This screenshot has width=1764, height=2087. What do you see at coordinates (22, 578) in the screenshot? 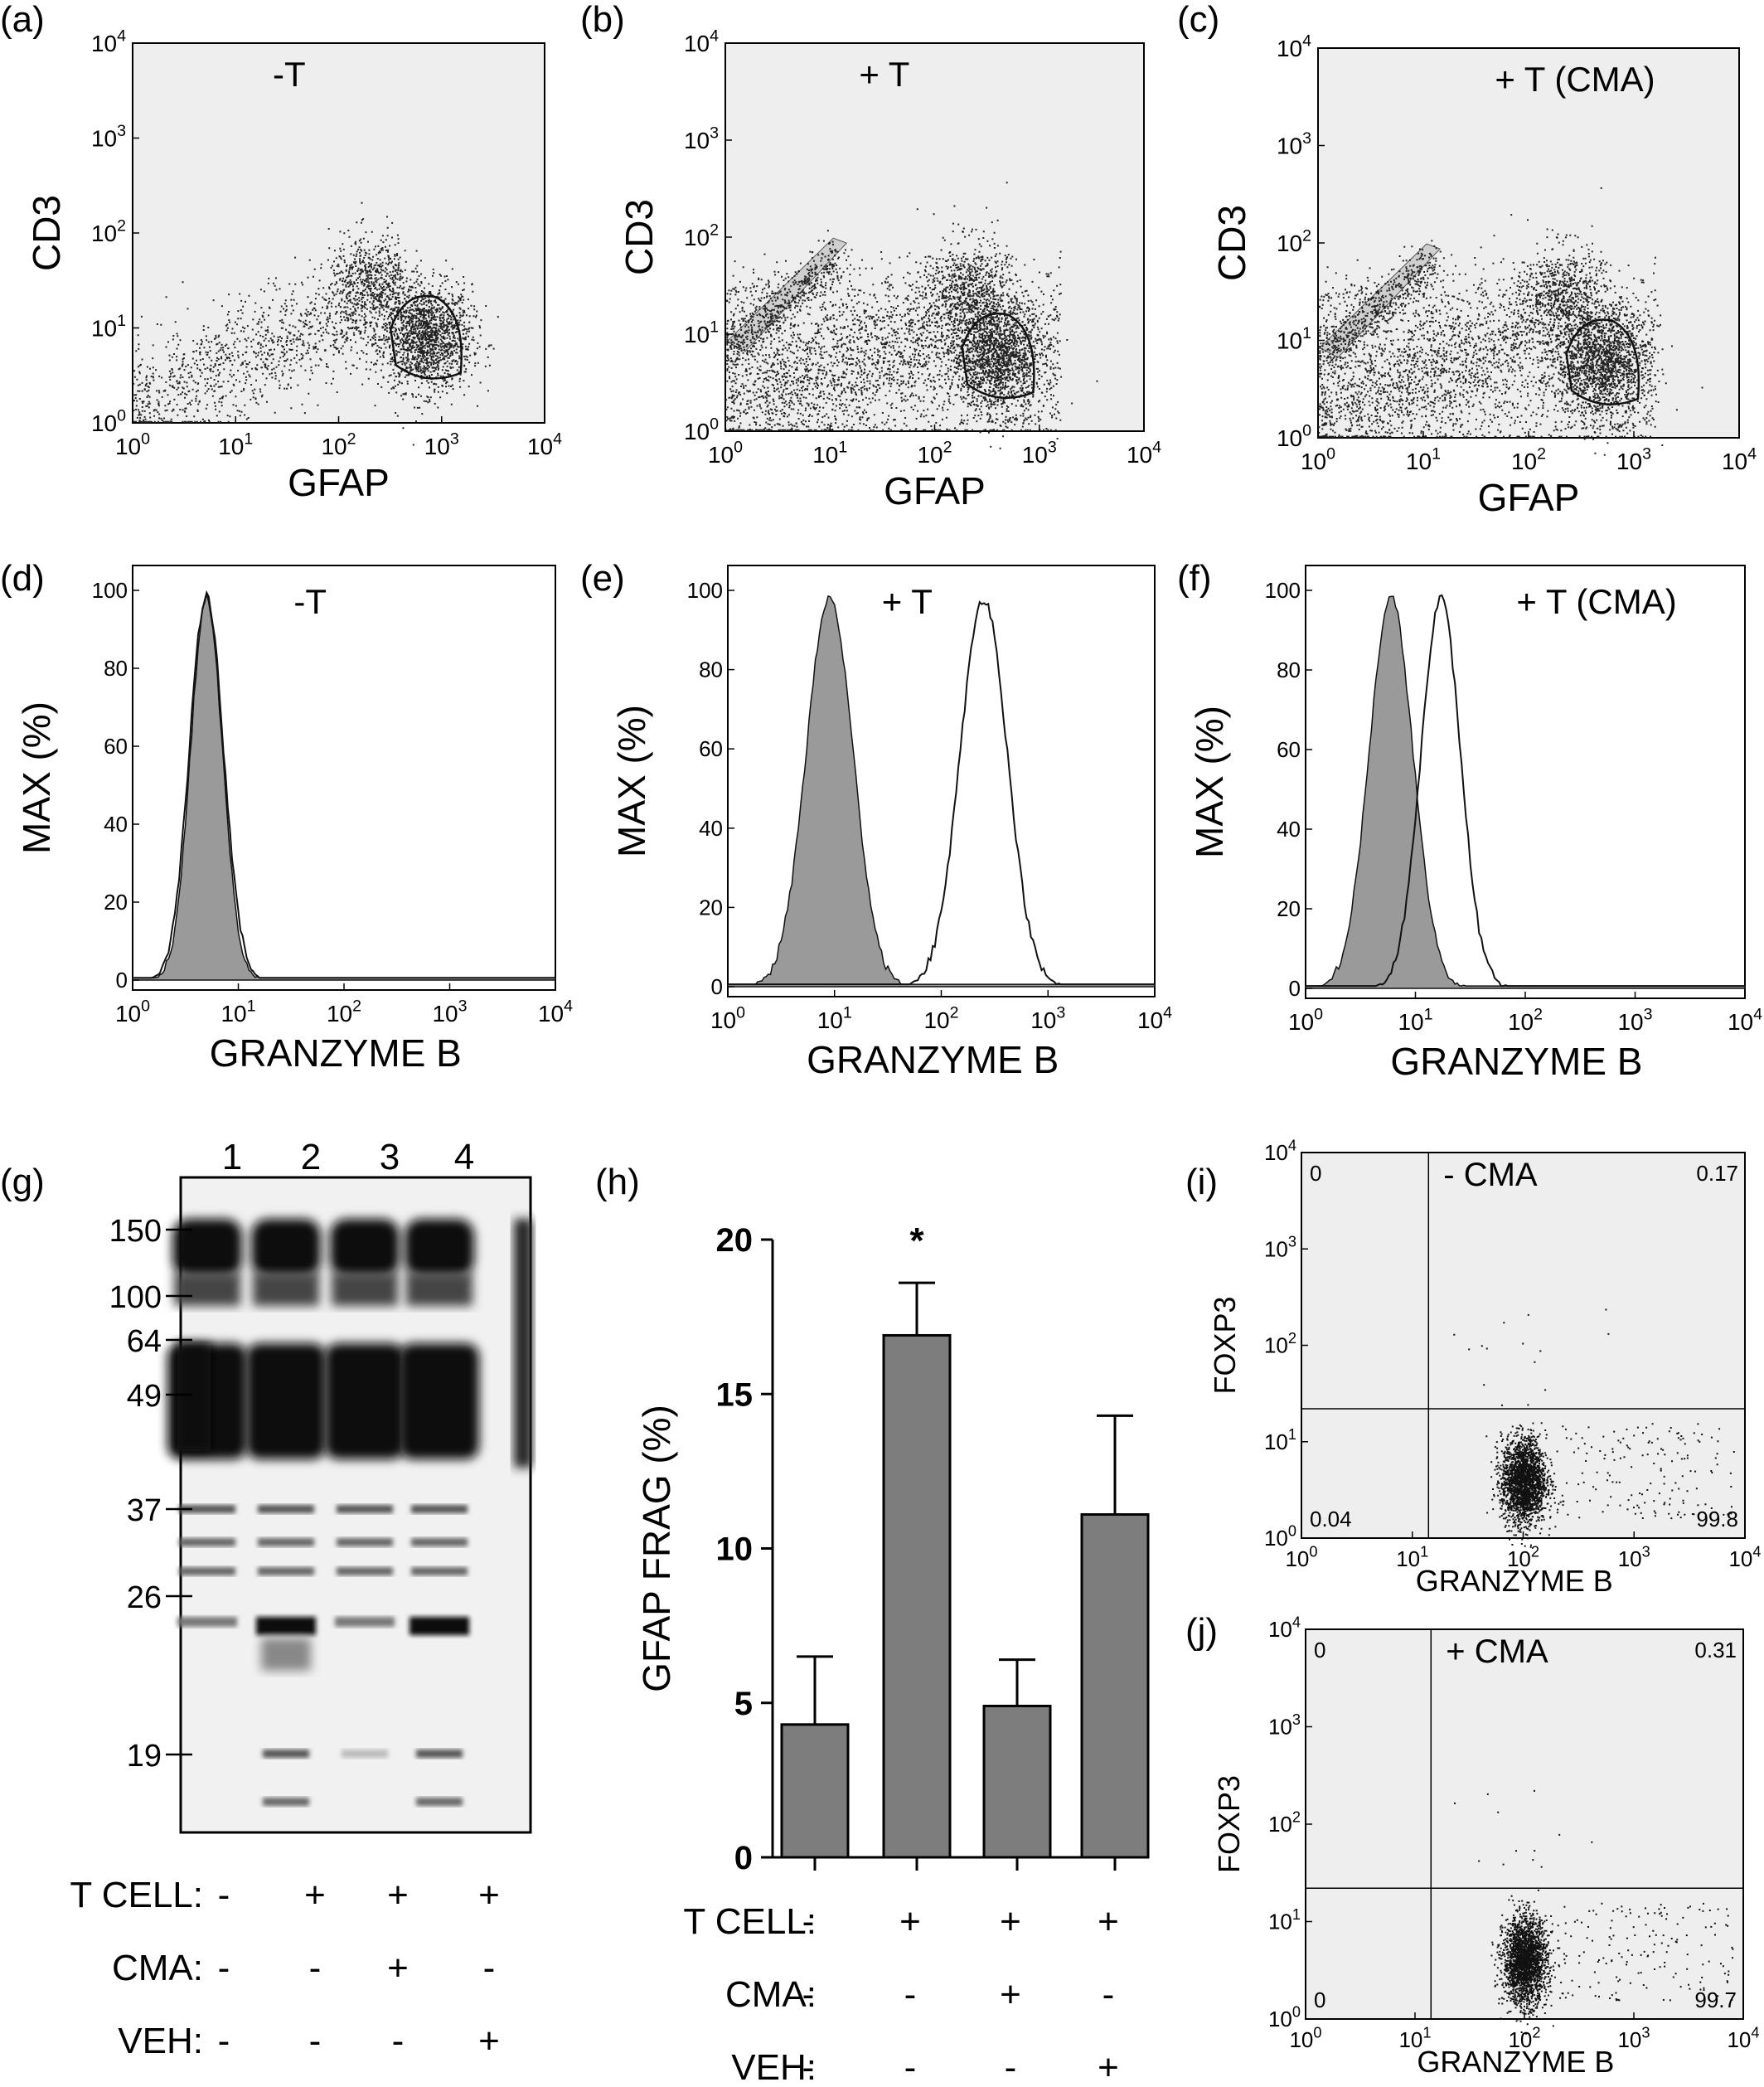
I see `panel-letter: (d)` at bounding box center [22, 578].